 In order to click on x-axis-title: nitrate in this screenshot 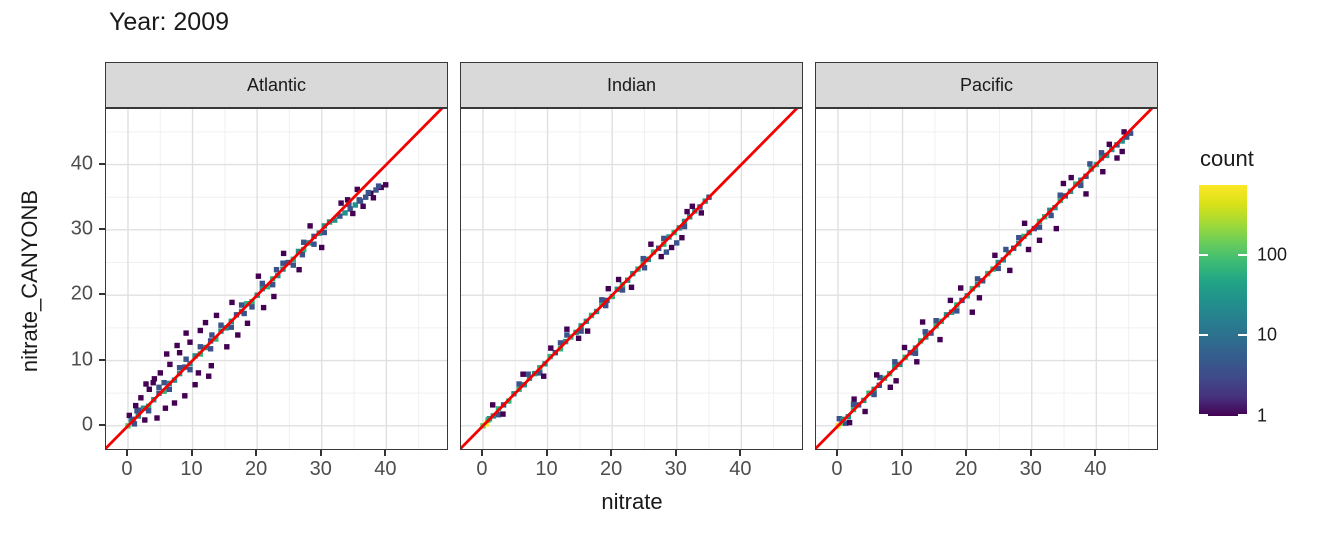, I will do `click(632, 501)`.